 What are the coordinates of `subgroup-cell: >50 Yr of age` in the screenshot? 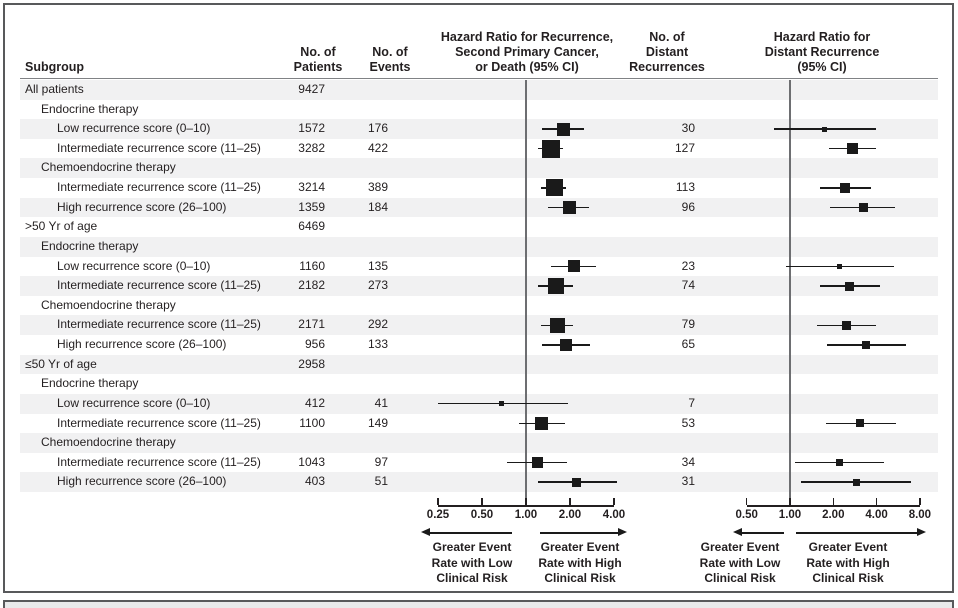 It's located at (61, 226).